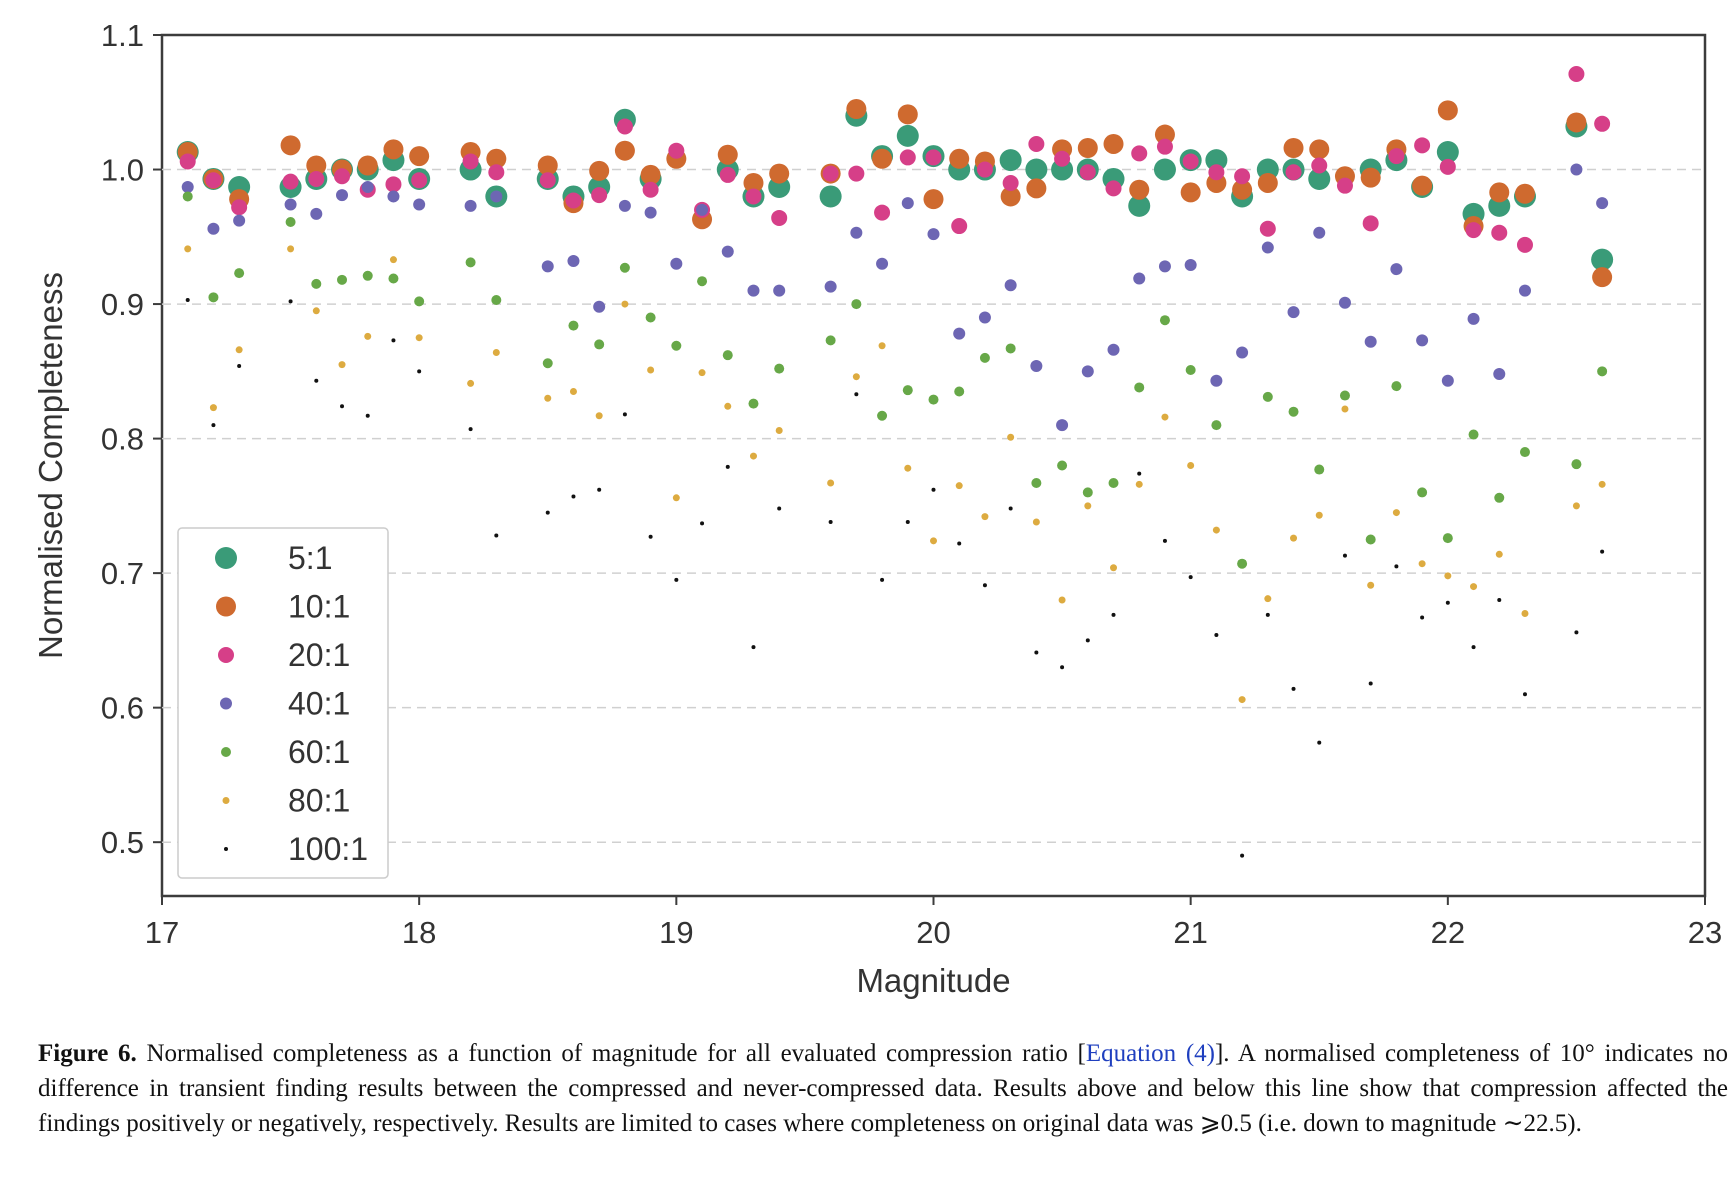 This screenshot has height=1198, width=1734. I want to click on equation-reference-link: Equation (4), so click(1150, 1053).